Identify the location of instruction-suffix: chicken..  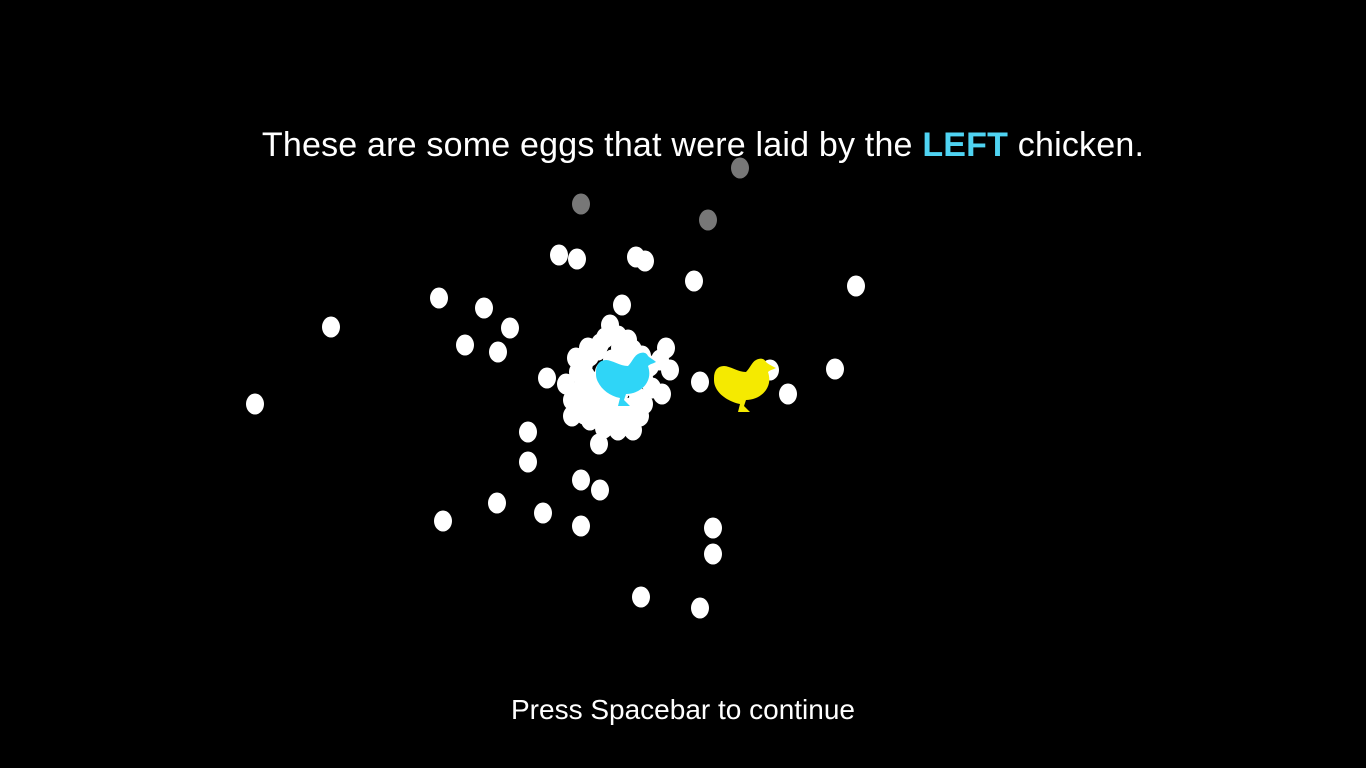
(1076, 145).